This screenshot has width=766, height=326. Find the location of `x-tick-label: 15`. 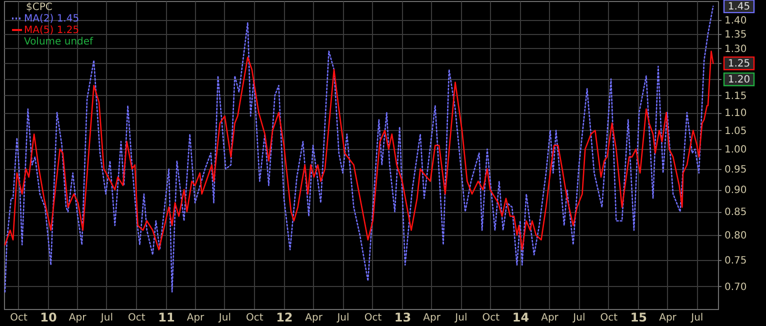

x-tick-label: 15 is located at coordinates (639, 317).